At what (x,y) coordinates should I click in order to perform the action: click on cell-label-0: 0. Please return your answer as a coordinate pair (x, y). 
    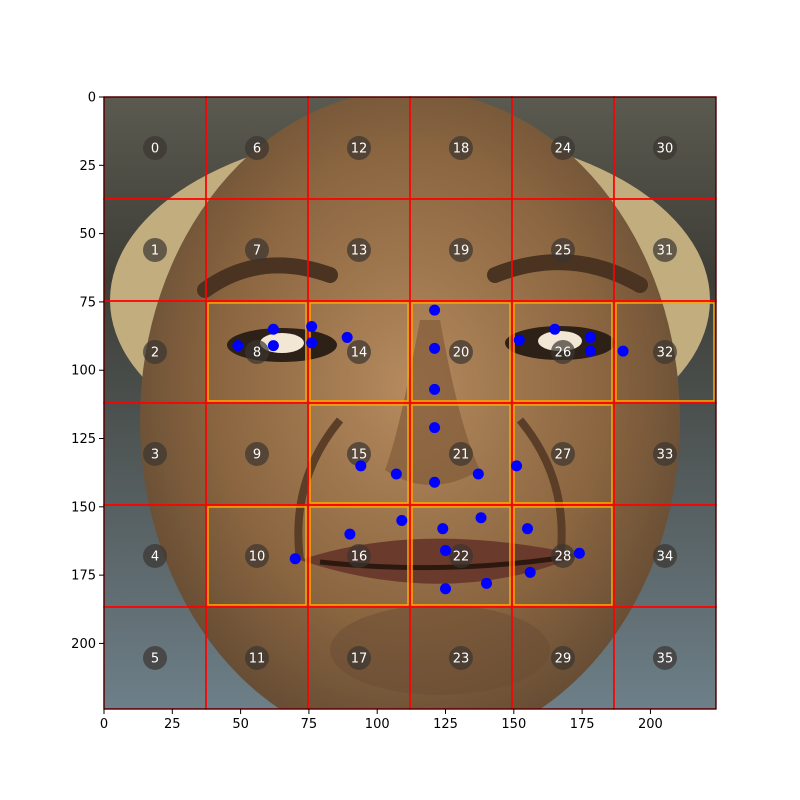
    Looking at the image, I should click on (155, 148).